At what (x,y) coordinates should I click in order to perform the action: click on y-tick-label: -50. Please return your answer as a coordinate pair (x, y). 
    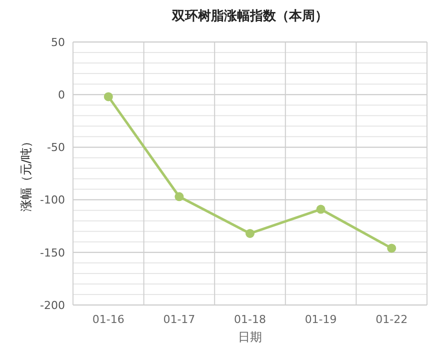
    Looking at the image, I should click on (56, 147).